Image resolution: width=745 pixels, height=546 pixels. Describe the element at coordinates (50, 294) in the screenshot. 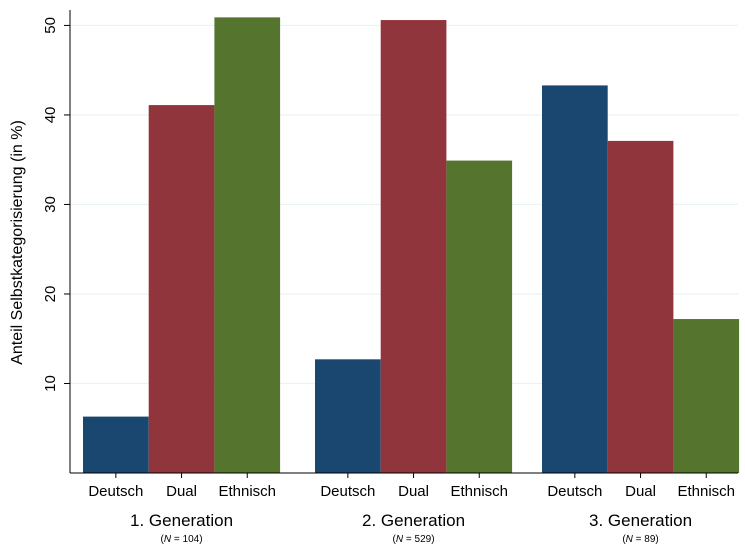

I see `y-tick-label: 20` at that location.